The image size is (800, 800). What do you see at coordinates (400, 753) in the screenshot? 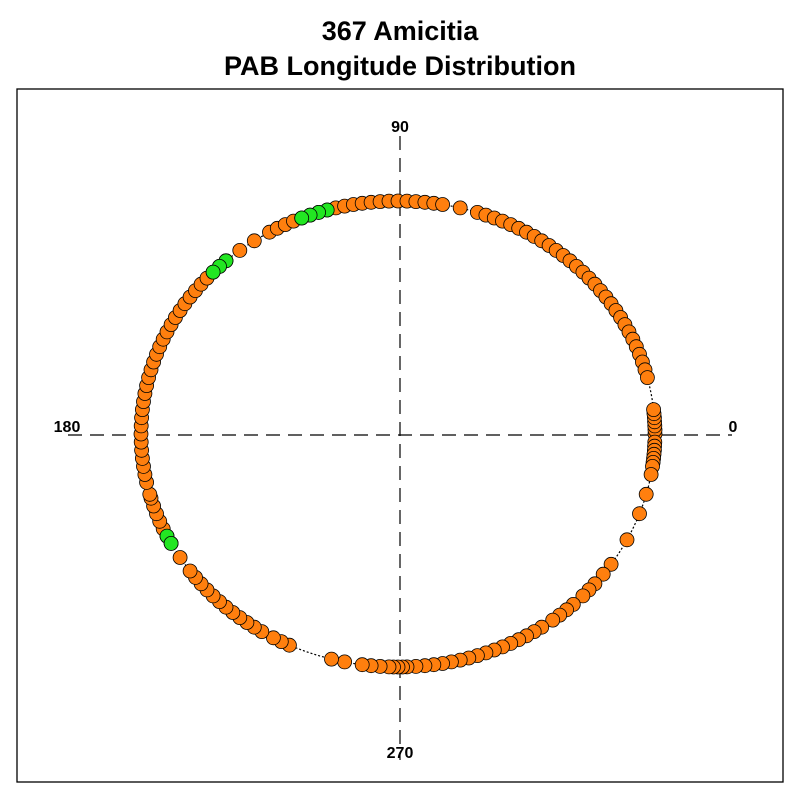
I see `angle-label-270: 270` at bounding box center [400, 753].